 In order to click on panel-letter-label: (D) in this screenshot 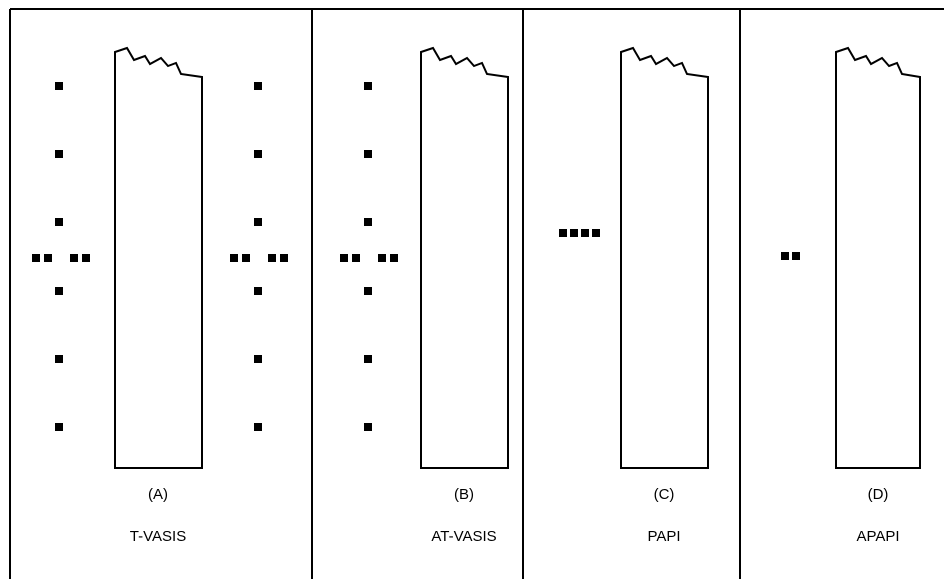, I will do `click(878, 494)`.